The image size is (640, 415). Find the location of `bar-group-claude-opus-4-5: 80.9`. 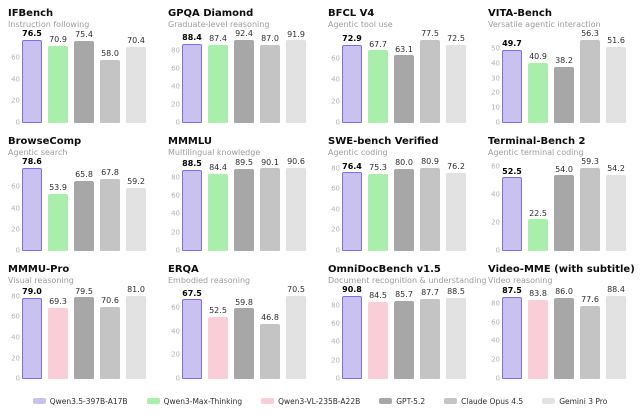

bar-group-claude-opus-4-5: 80.9 is located at coordinates (430, 204).